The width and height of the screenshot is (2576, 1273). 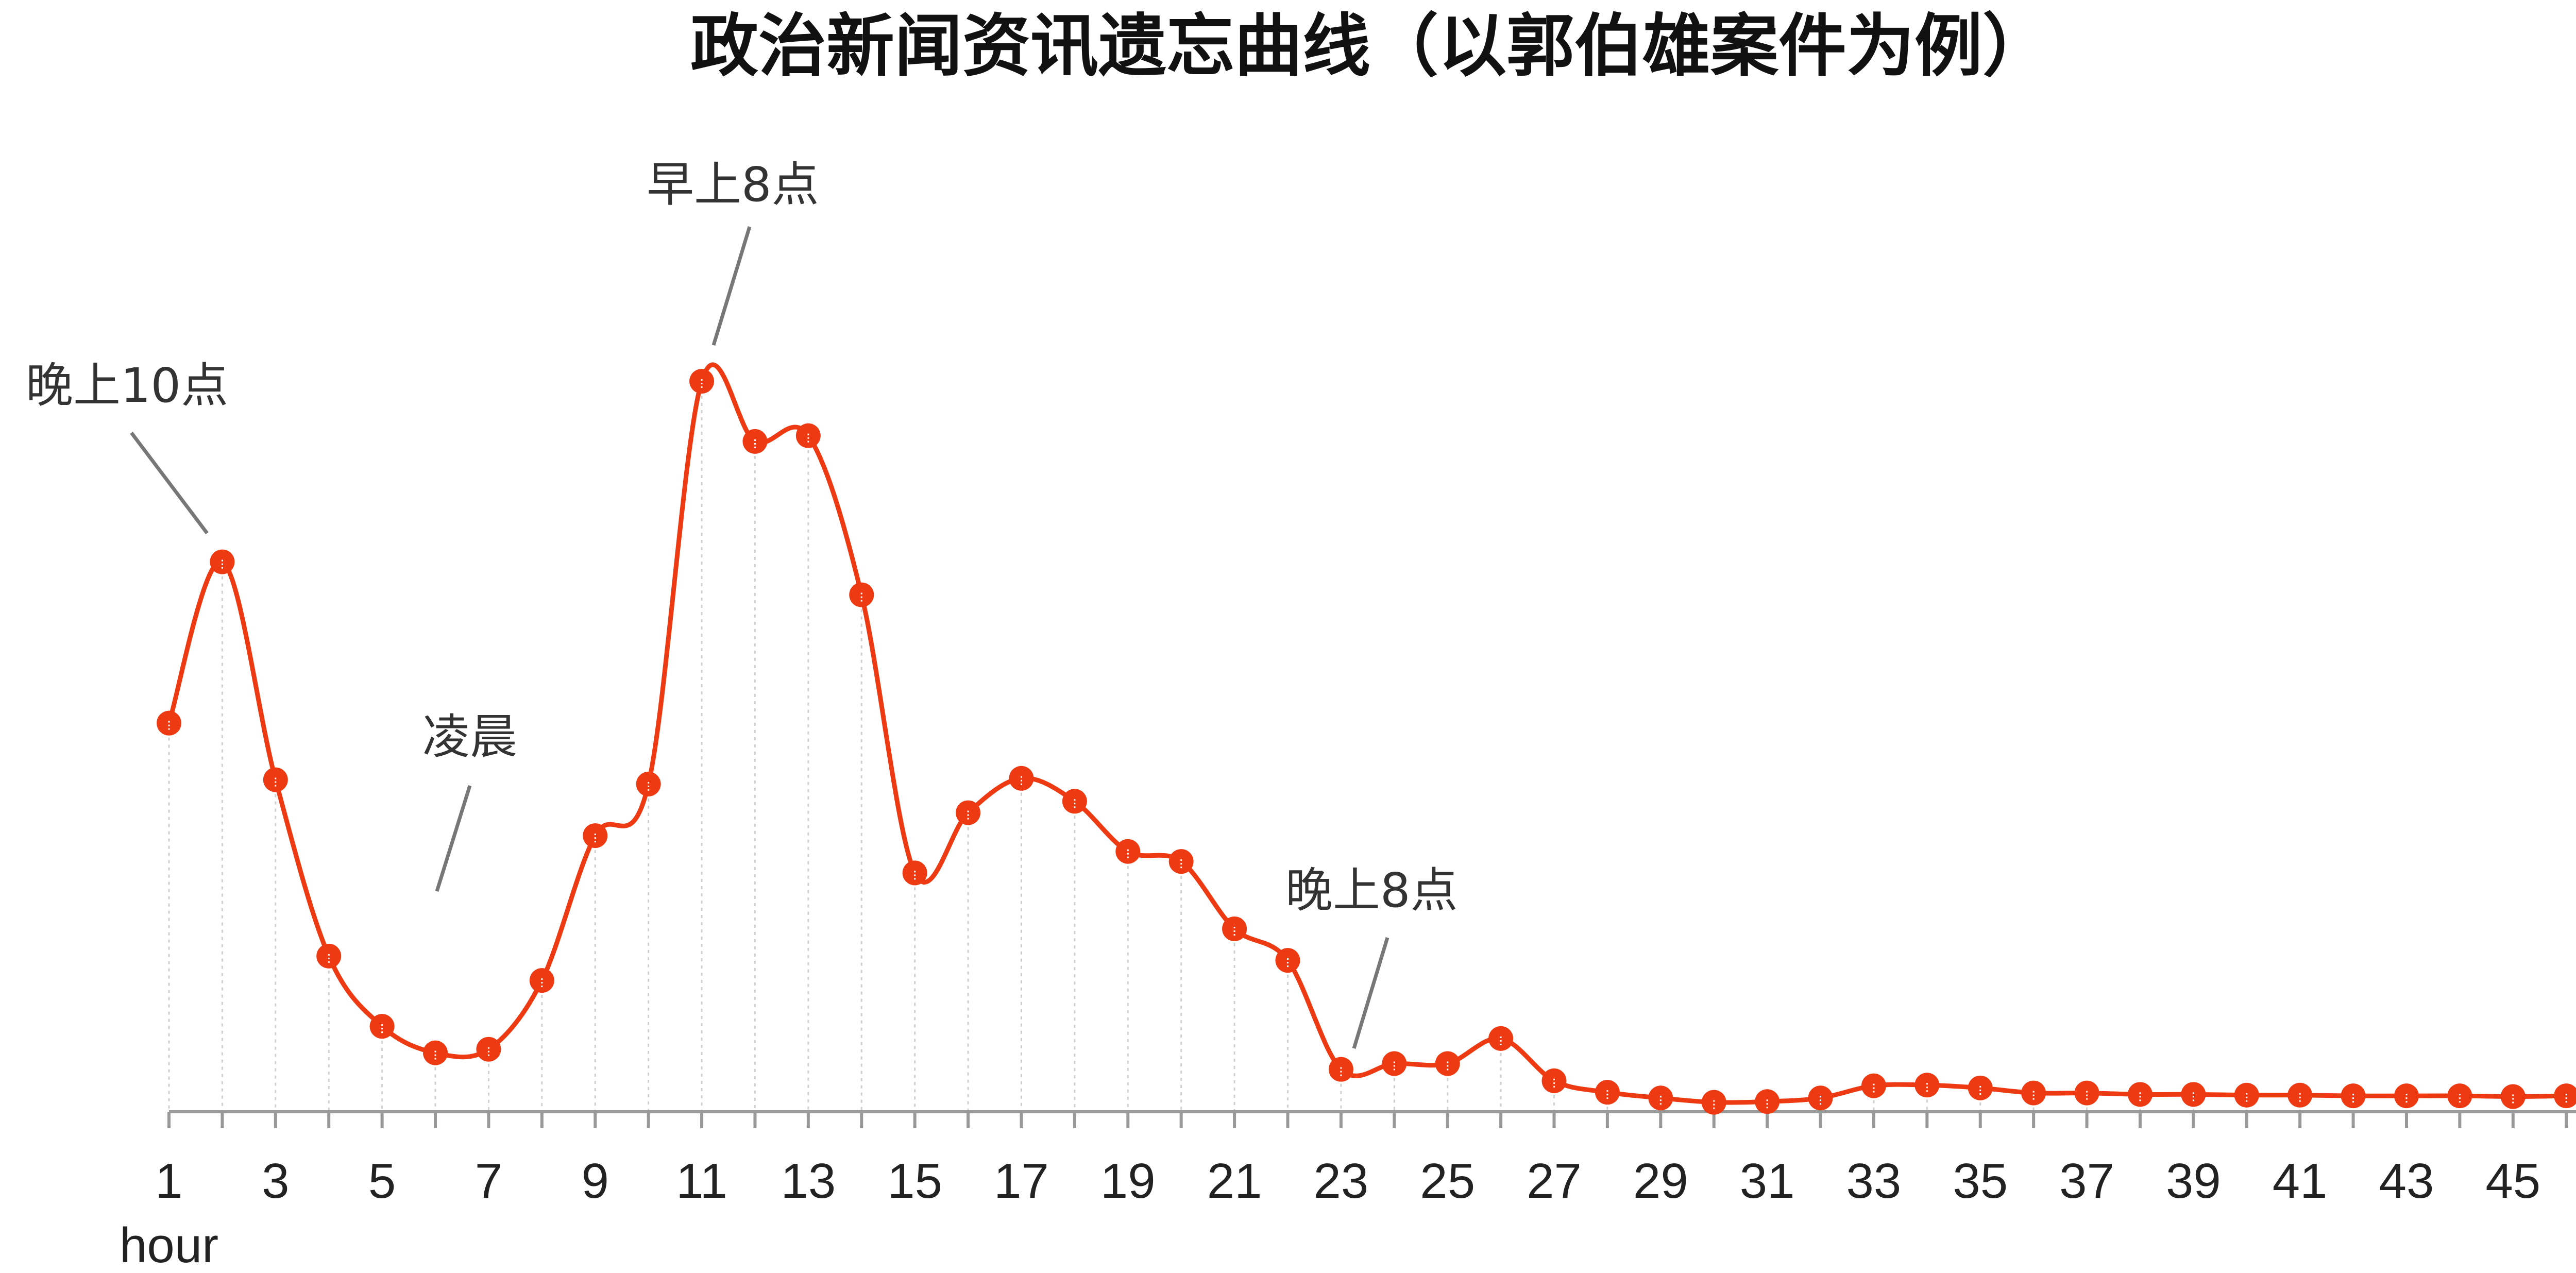 What do you see at coordinates (168, 1181) in the screenshot?
I see `x-tick-label: 1` at bounding box center [168, 1181].